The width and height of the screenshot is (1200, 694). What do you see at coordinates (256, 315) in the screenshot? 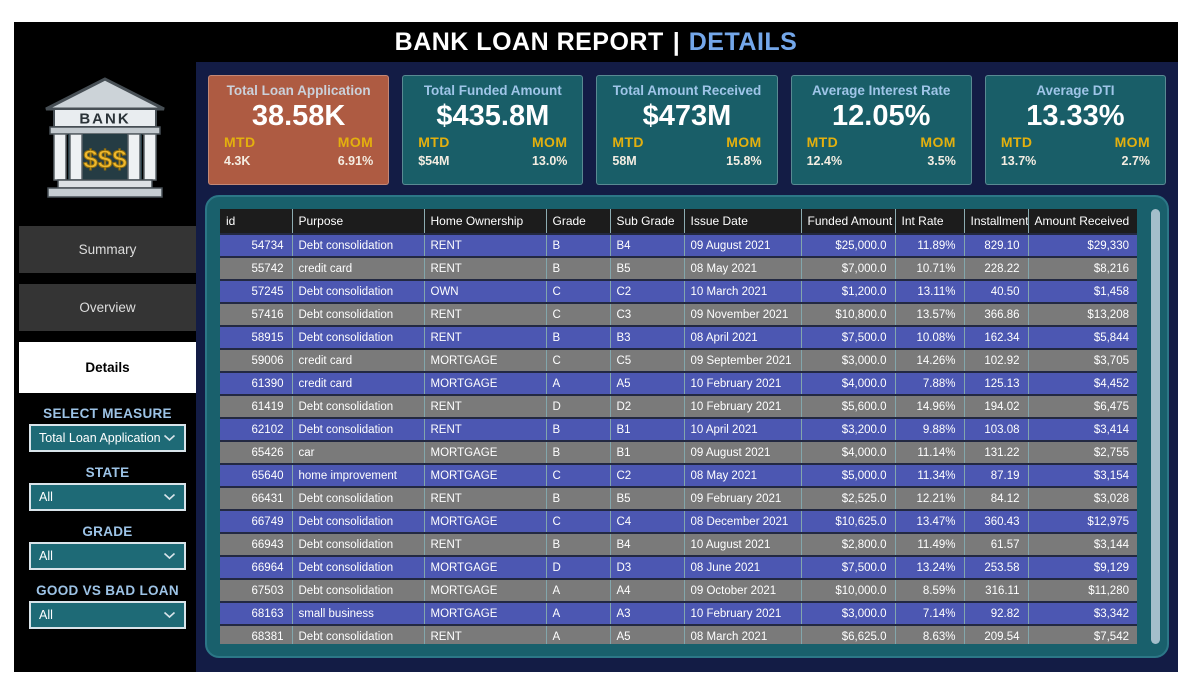
I see `table-cell: 57416` at bounding box center [256, 315].